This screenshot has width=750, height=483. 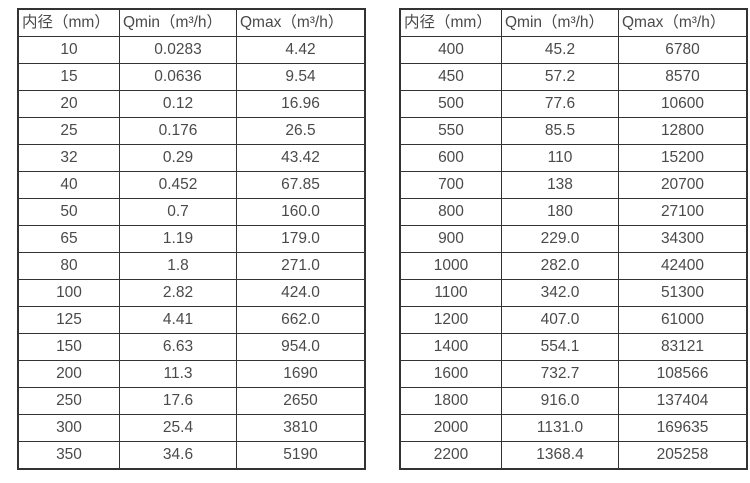 What do you see at coordinates (450, 50) in the screenshot?
I see `table-cell: 400` at bounding box center [450, 50].